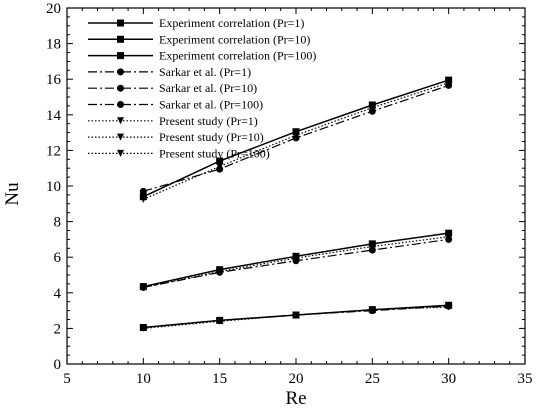 The image size is (550, 409). I want to click on y-tick-label: 18, so click(53, 45).